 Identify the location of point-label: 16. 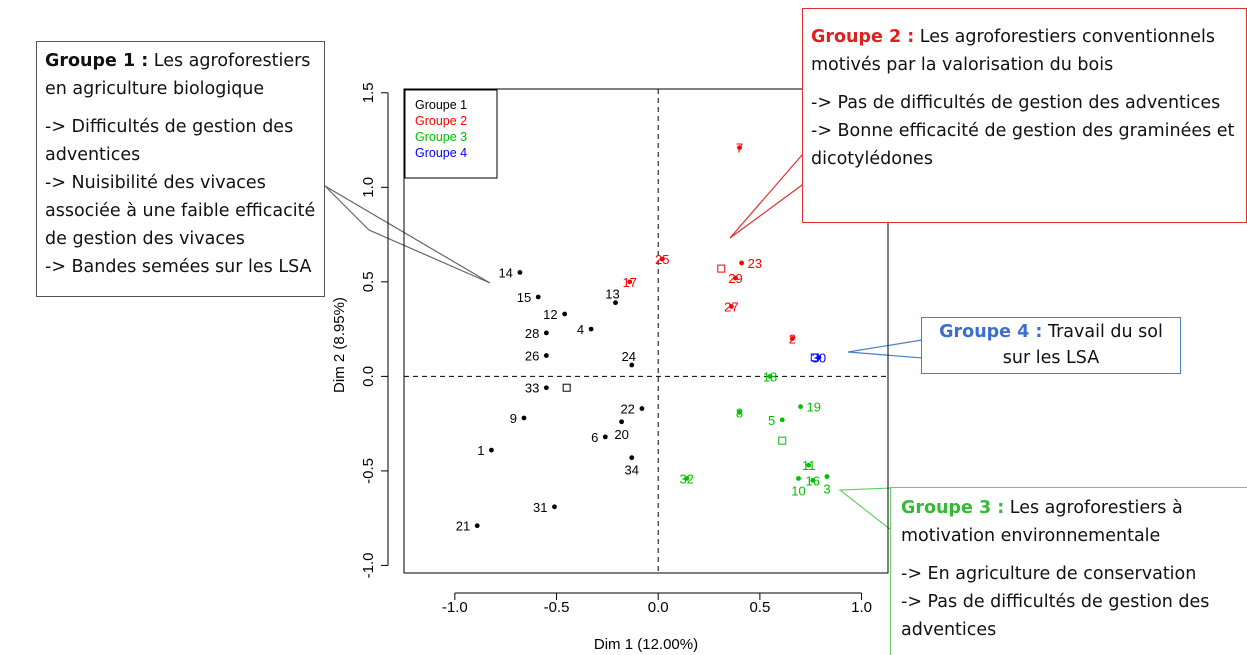
(813, 480).